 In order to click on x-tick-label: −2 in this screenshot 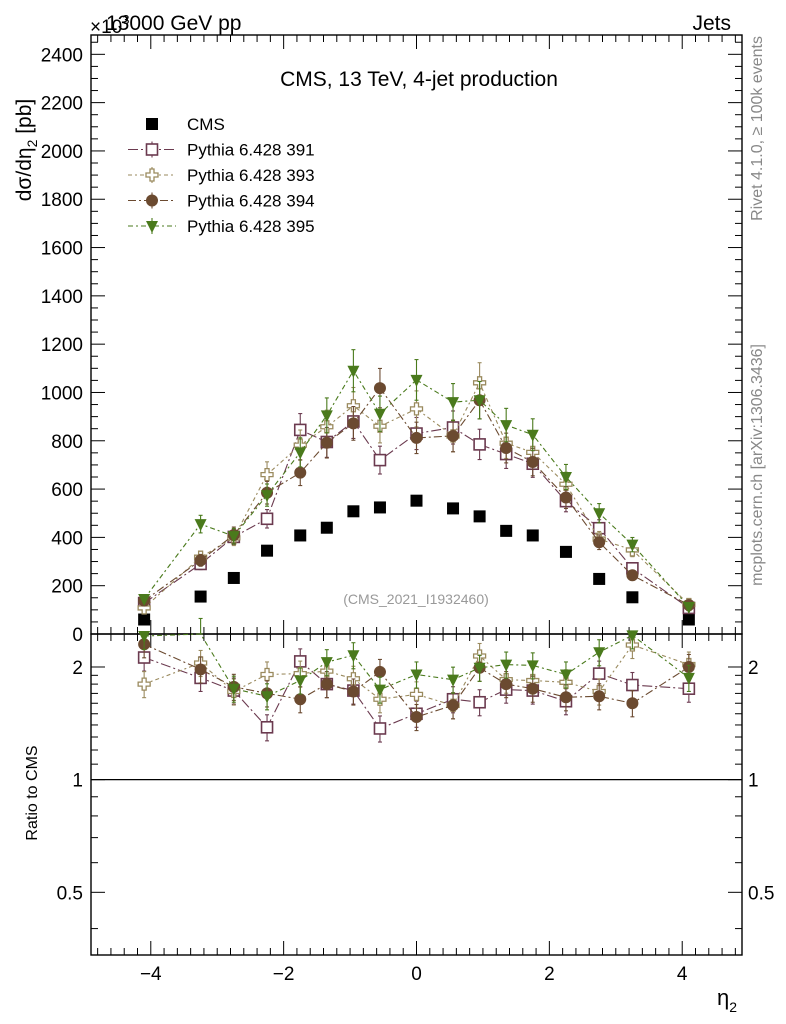, I will do `click(284, 974)`.